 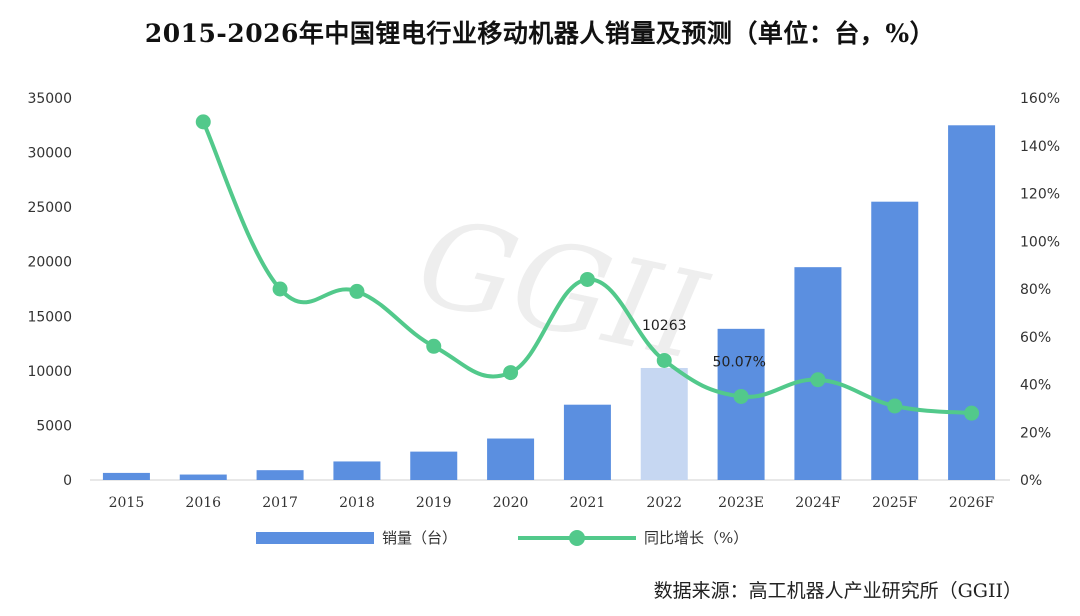 What do you see at coordinates (741, 503) in the screenshot?
I see `category-label: 2023E` at bounding box center [741, 503].